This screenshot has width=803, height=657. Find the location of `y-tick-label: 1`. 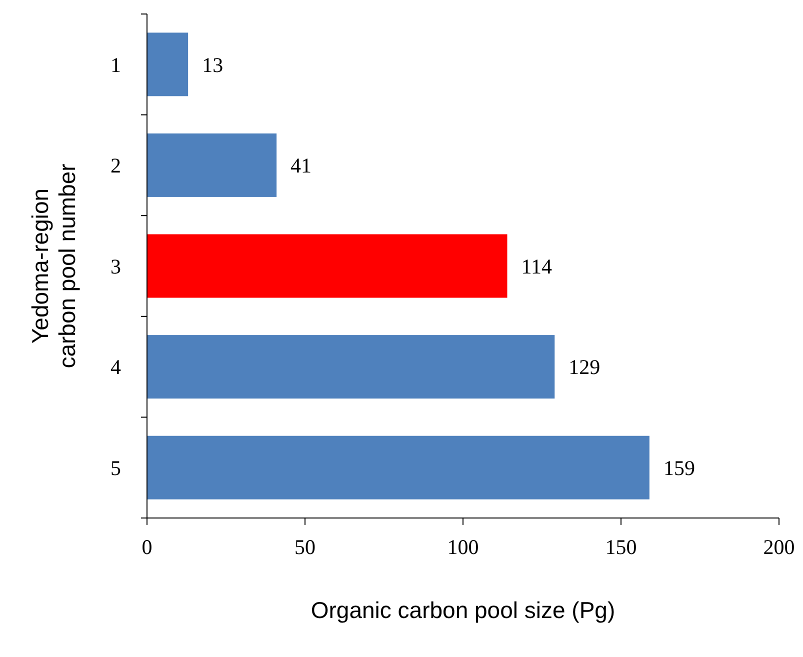

y-tick-label: 1 is located at coordinates (115, 64).